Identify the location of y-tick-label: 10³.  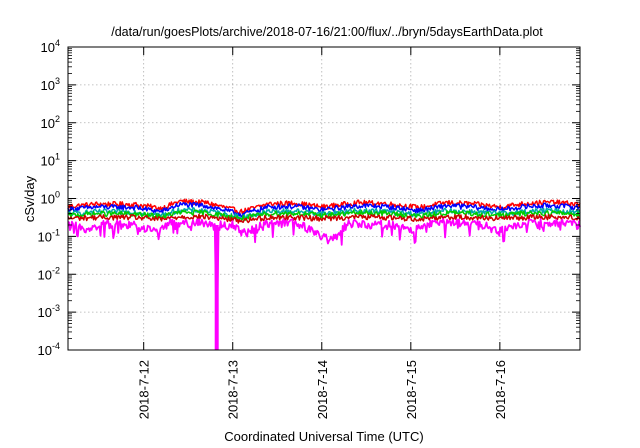
(50, 84).